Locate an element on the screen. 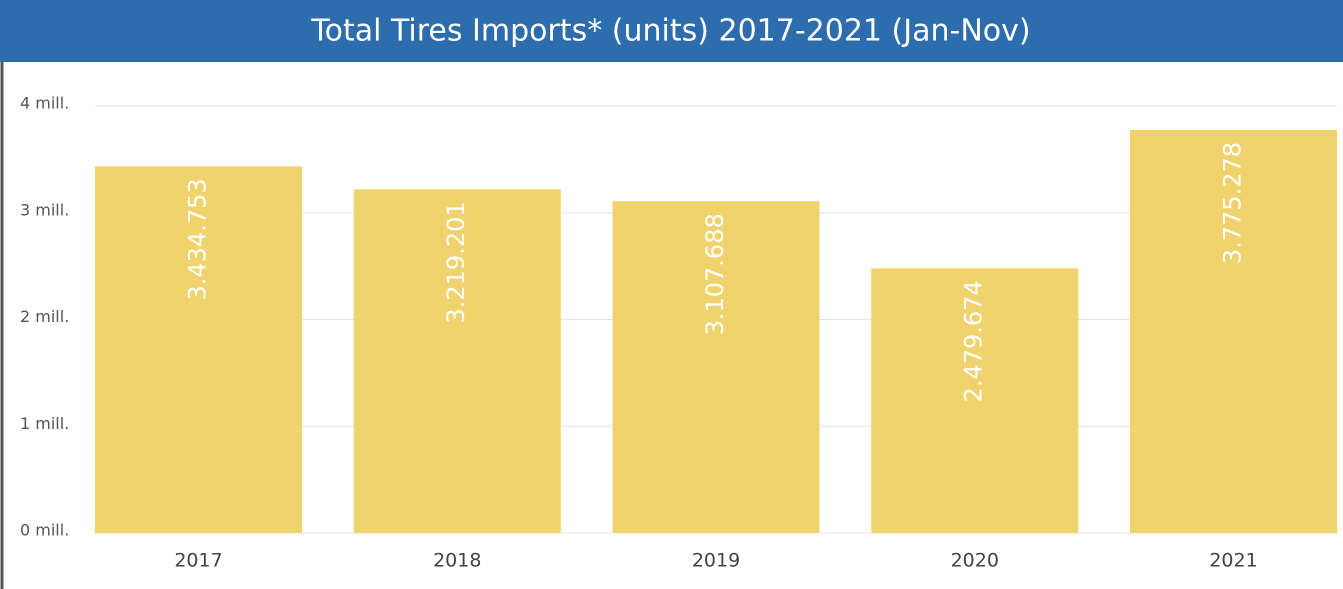 The height and width of the screenshot is (589, 1343). data-label: 3.434.753 is located at coordinates (198, 239).